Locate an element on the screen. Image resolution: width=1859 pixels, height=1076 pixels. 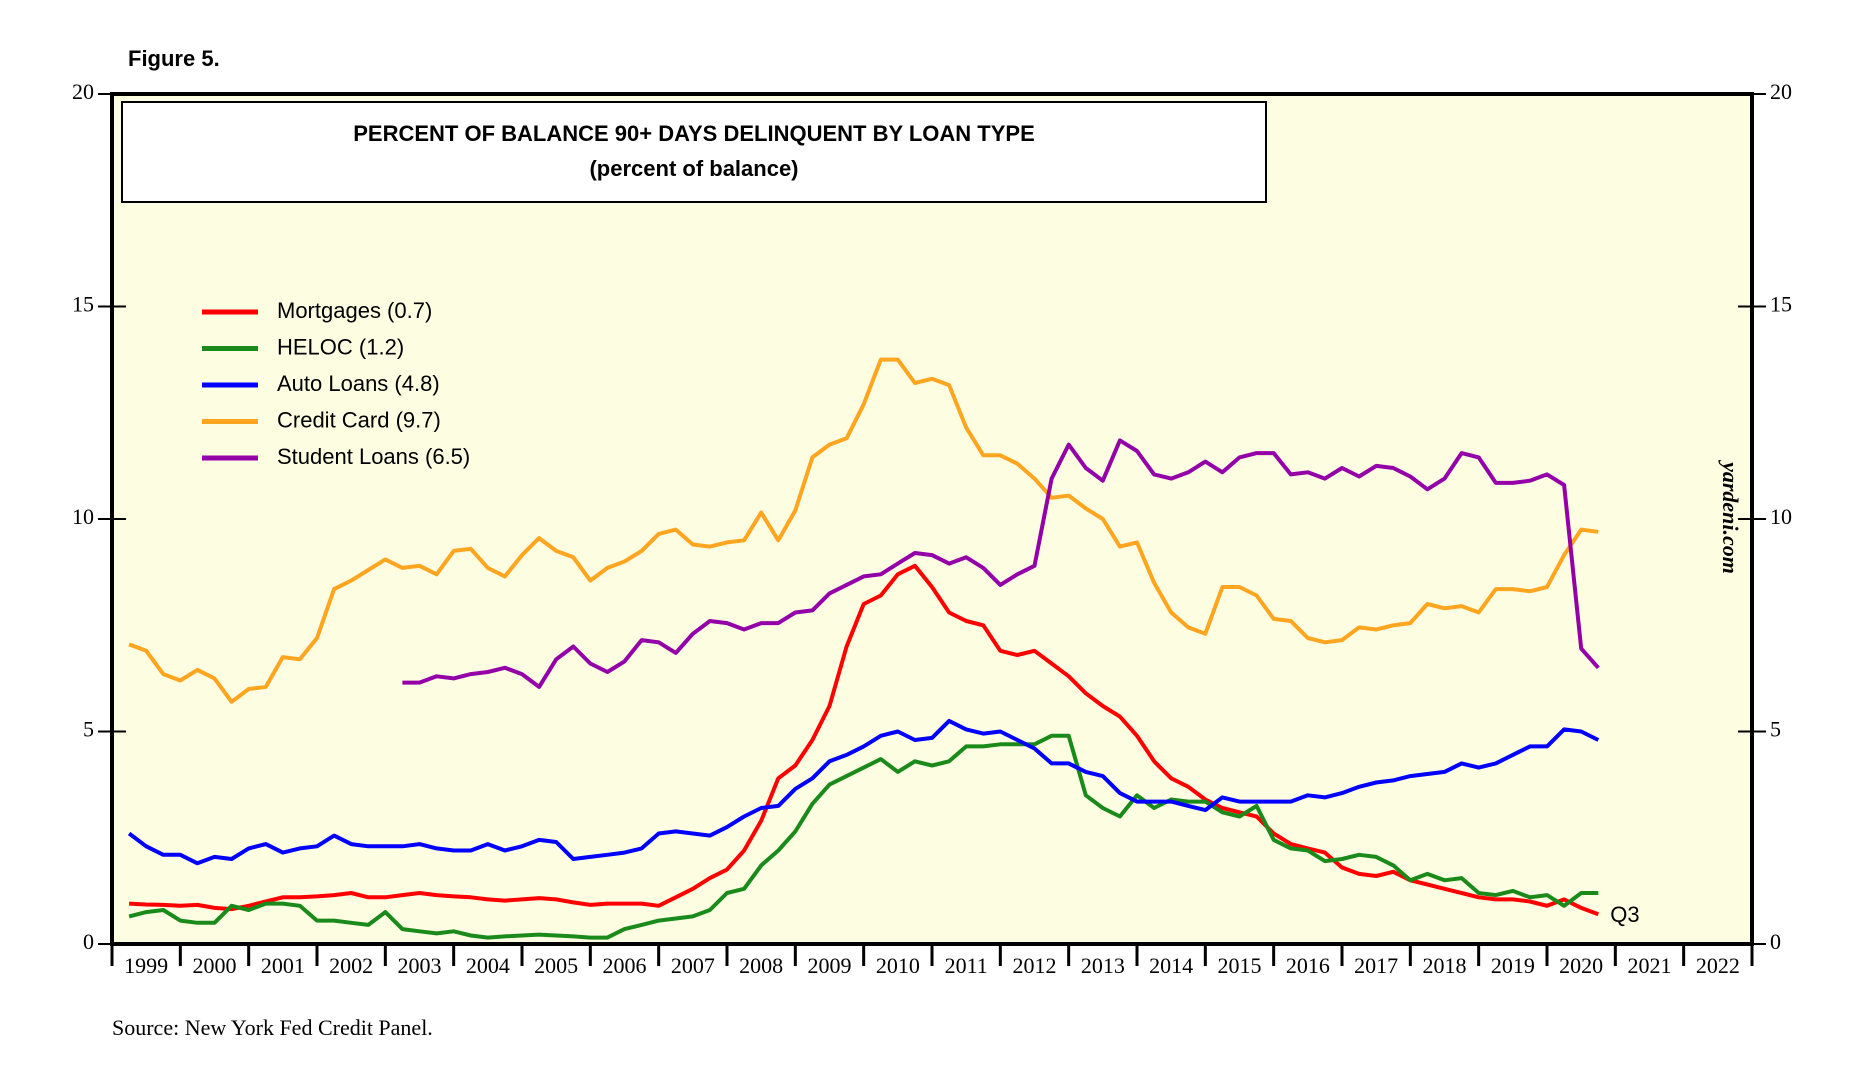
x-tick-label: 2000 is located at coordinates (215, 965).